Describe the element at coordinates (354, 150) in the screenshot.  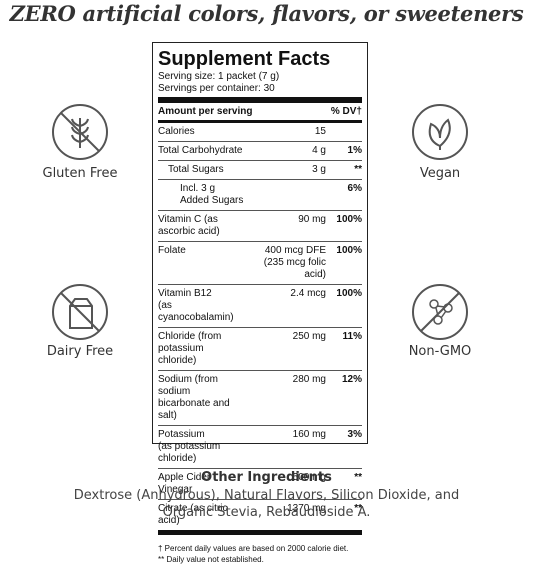
I see `daily-value: 1%` at that location.